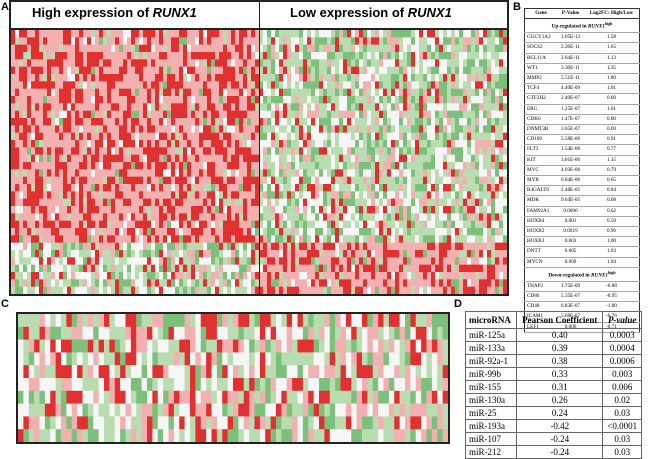 The height and width of the screenshot is (459, 650). What do you see at coordinates (582, 14) in the screenshot?
I see `gene-table-header: Gene P-Value Log2FC: High/Low` at bounding box center [582, 14].